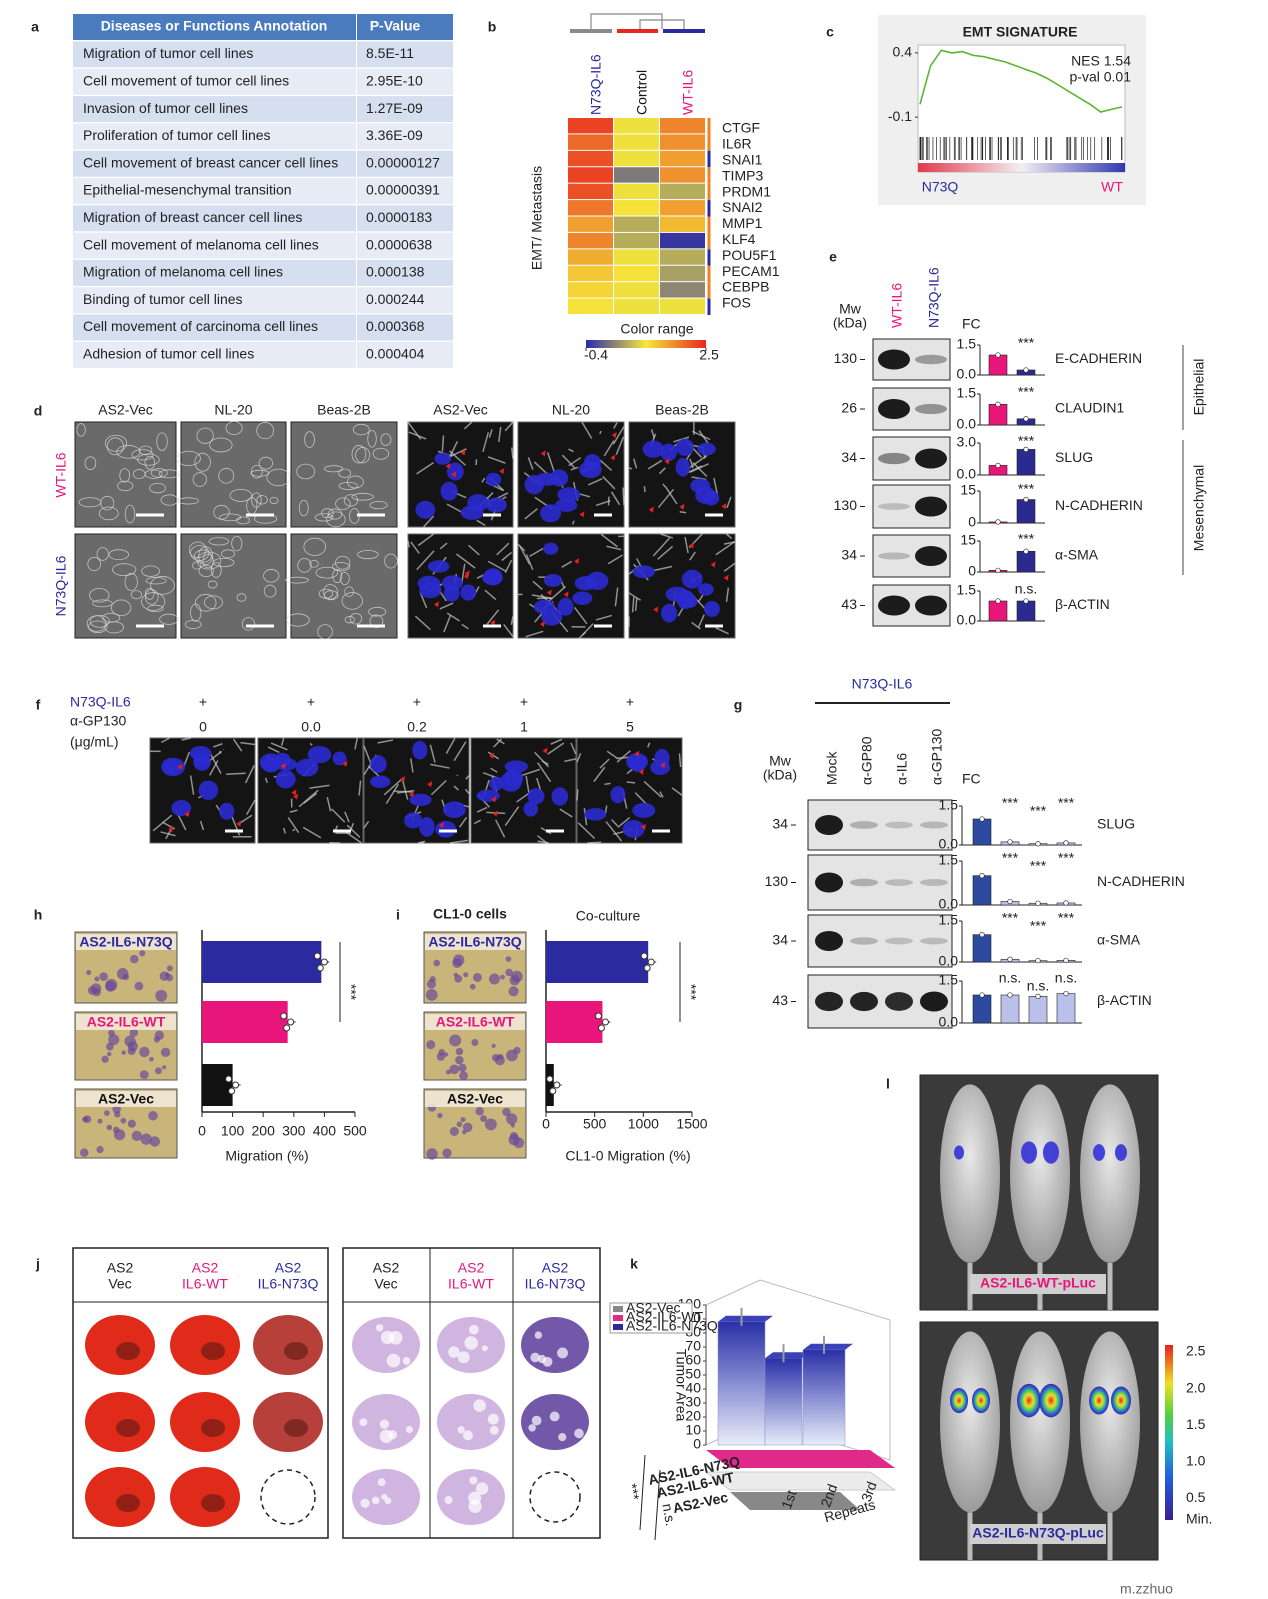 The image size is (1268, 1599). I want to click on table-text: Migration of melanoma cell lines, so click(183, 272).